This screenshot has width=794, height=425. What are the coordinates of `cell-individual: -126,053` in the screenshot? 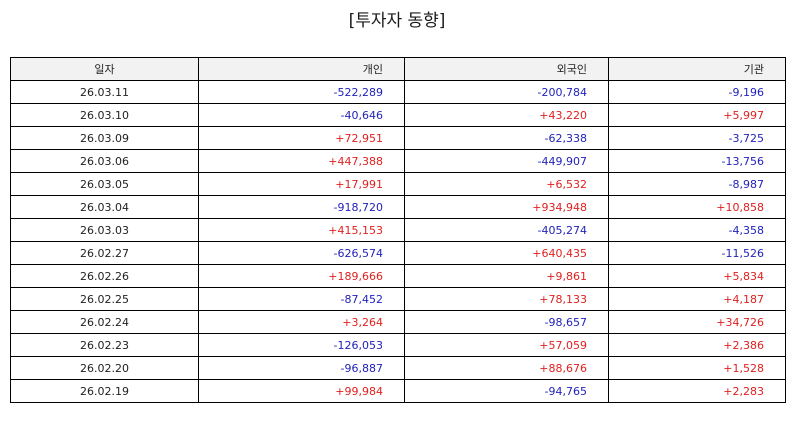 It's located at (301, 345).